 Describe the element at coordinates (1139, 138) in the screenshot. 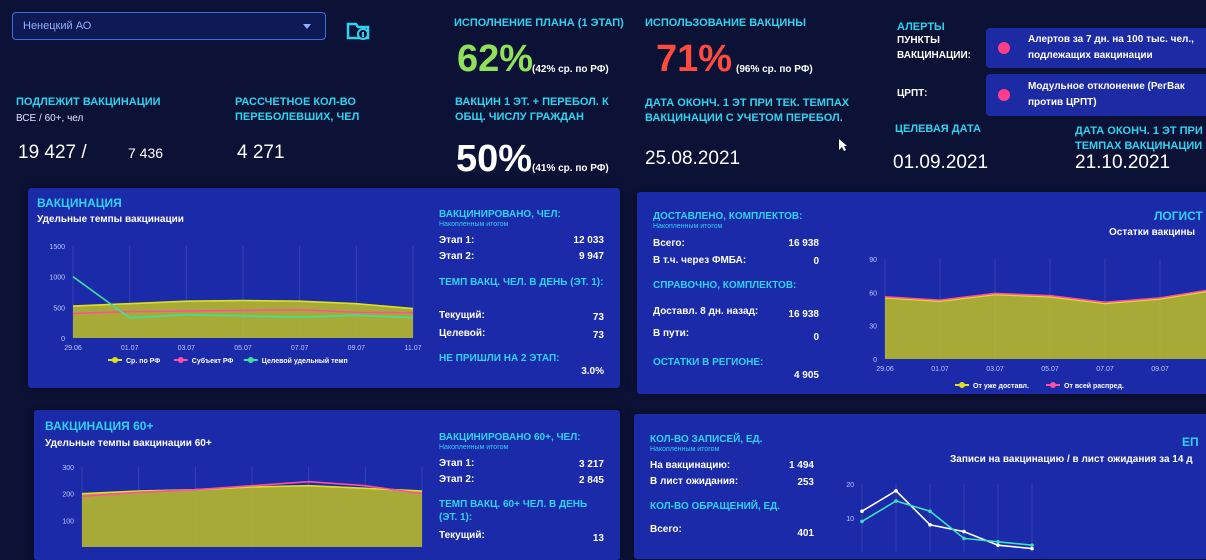

I see `end-label: ДАТА ОКОНЧ. 1 ЭТ ПРИ ТЕМПАХ ВАКЦИНАЦИИ` at that location.